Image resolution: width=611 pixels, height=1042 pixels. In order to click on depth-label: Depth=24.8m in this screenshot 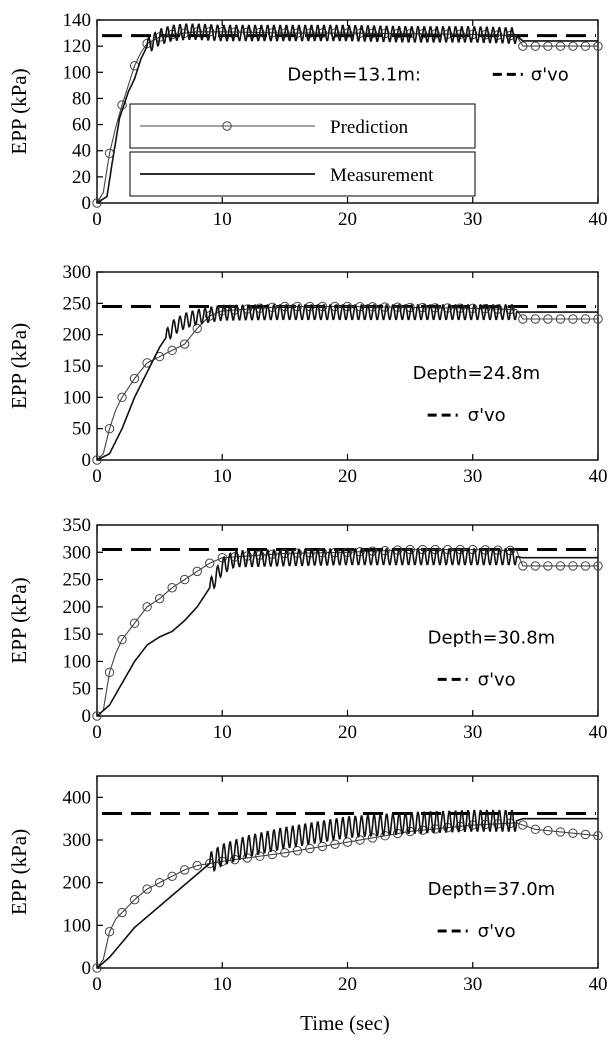, I will do `click(477, 373)`.